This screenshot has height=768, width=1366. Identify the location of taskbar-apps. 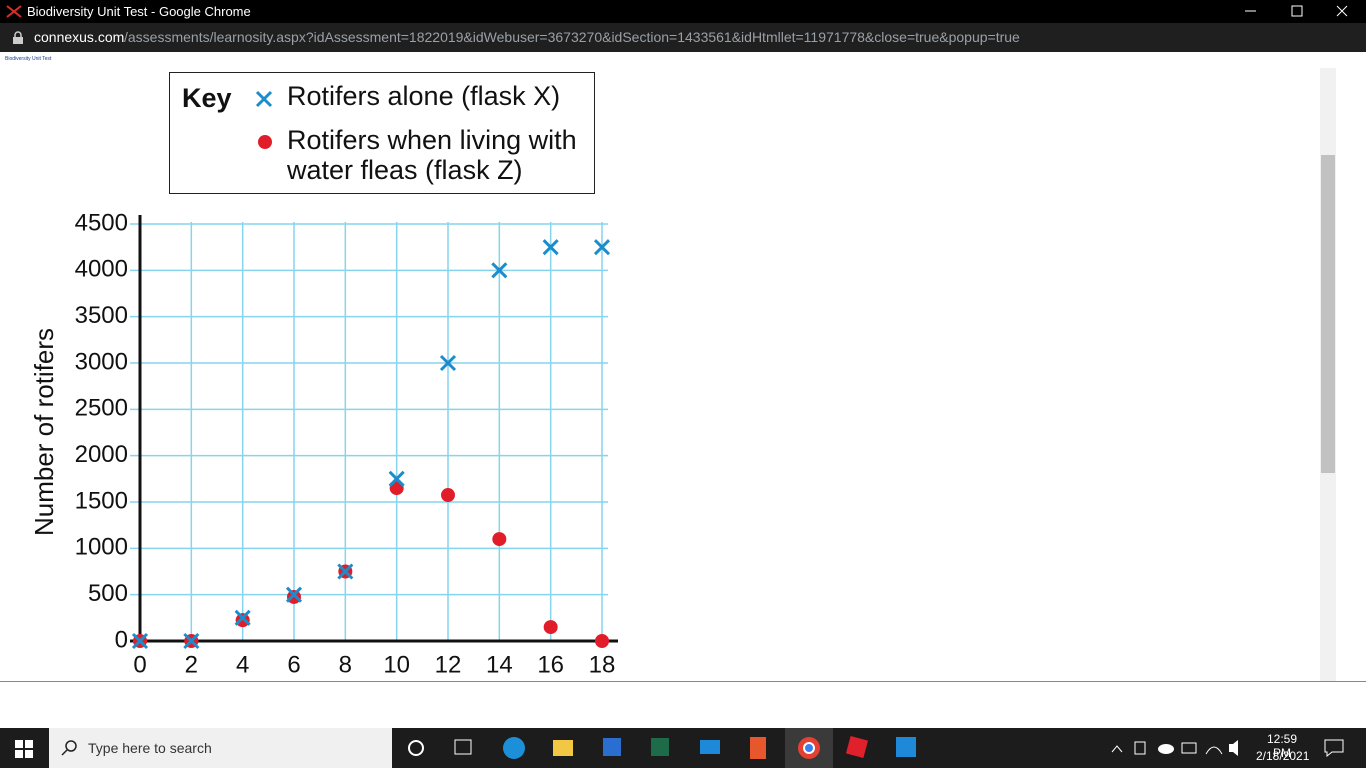
(665, 748).